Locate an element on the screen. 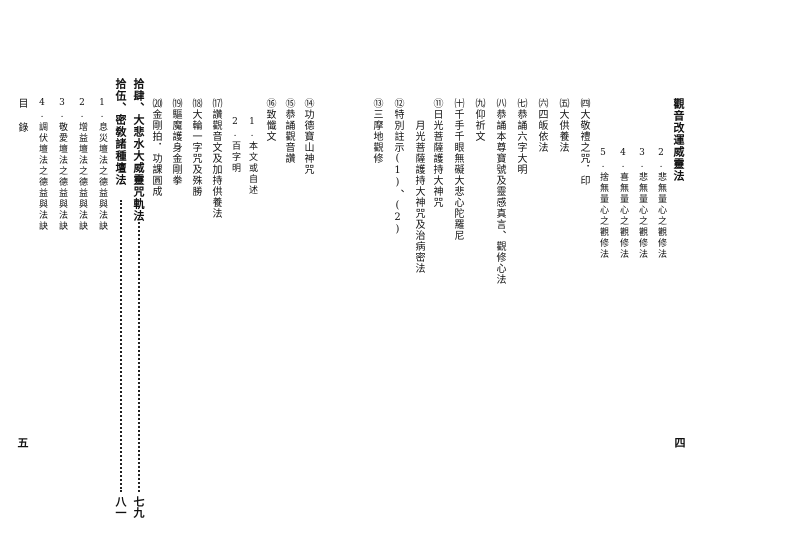 This screenshot has height=560, width=793. toc-item-r4: 5.捨無量心之觀修法 is located at coordinates (603, 204).